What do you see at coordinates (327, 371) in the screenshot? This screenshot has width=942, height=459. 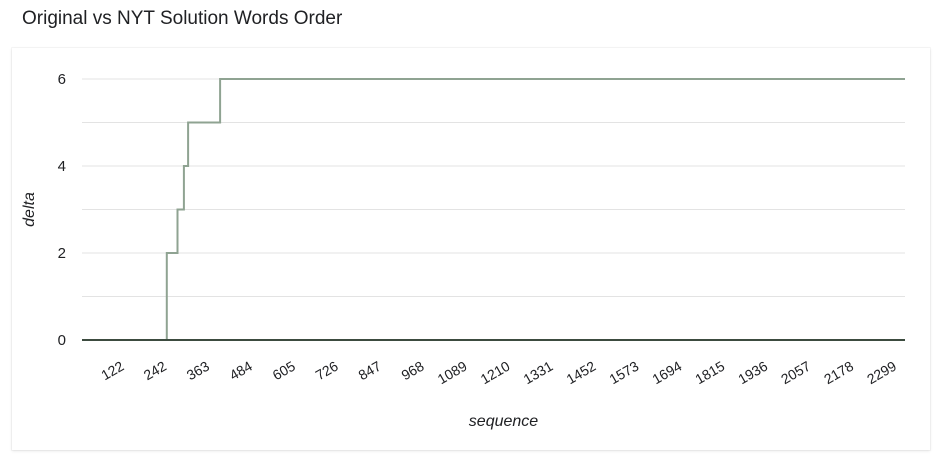 I see `x-tick-label: 726` at bounding box center [327, 371].